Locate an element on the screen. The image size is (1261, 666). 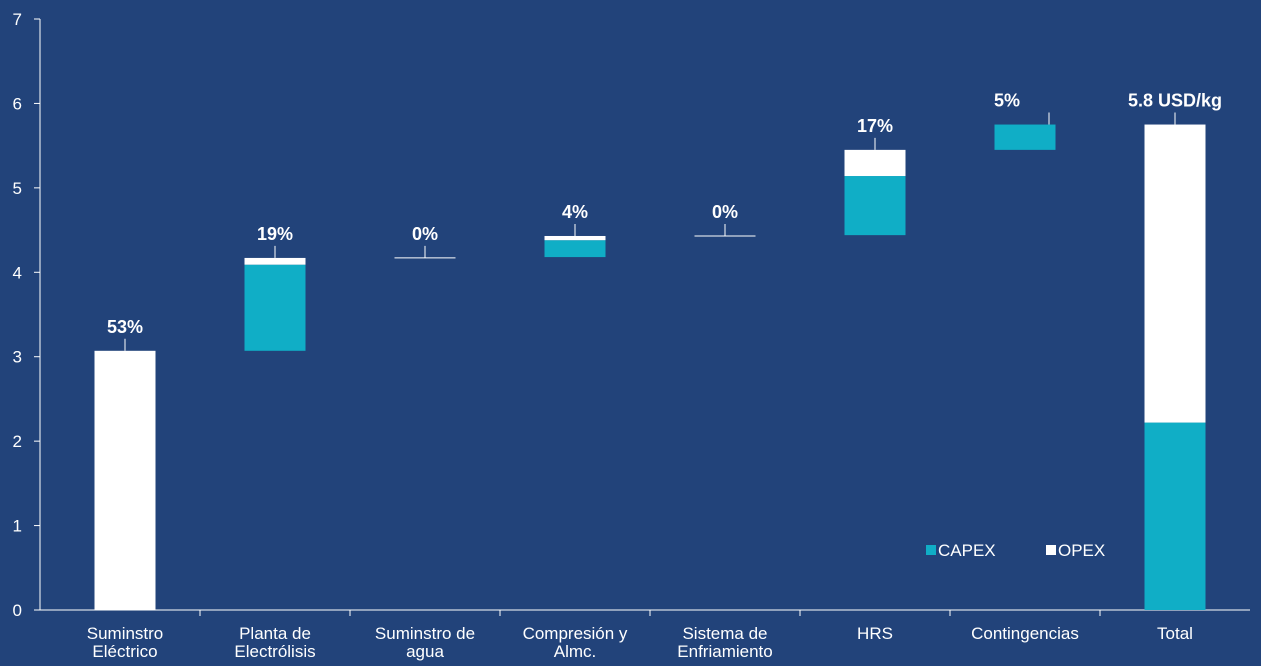
x-category-label: Enfriamiento is located at coordinates (724, 651).